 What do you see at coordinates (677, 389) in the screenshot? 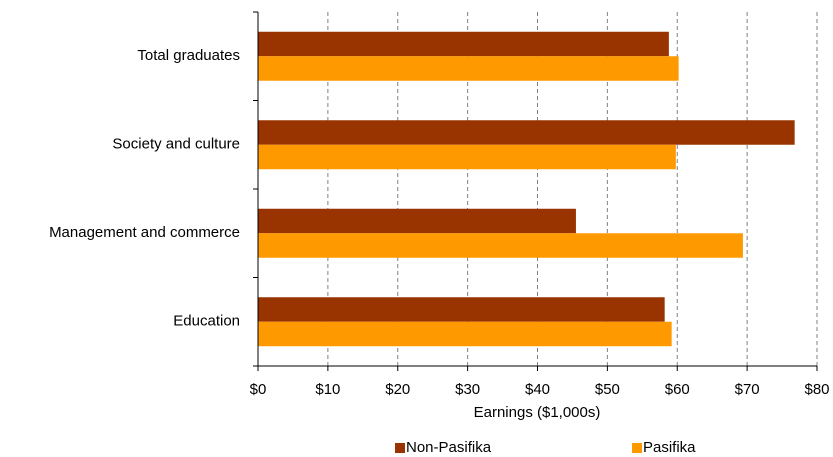
I see `x-tick-label: $60` at bounding box center [677, 389].